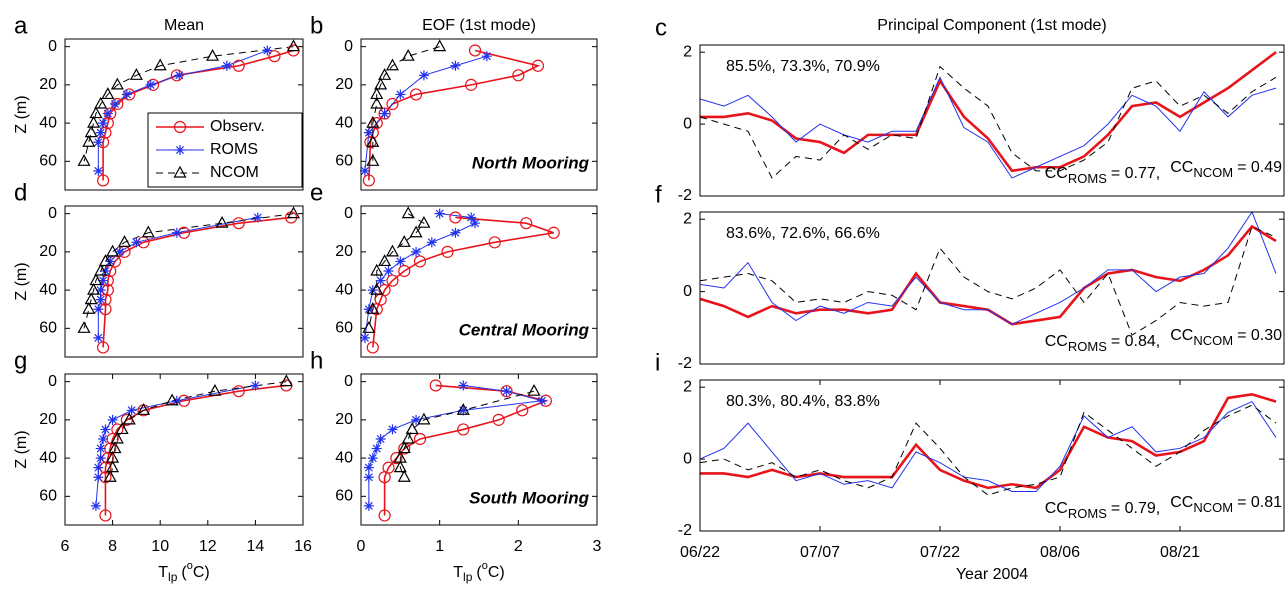  What do you see at coordinates (940, 552) in the screenshot?
I see `x-tick-label: 07/22` at bounding box center [940, 552].